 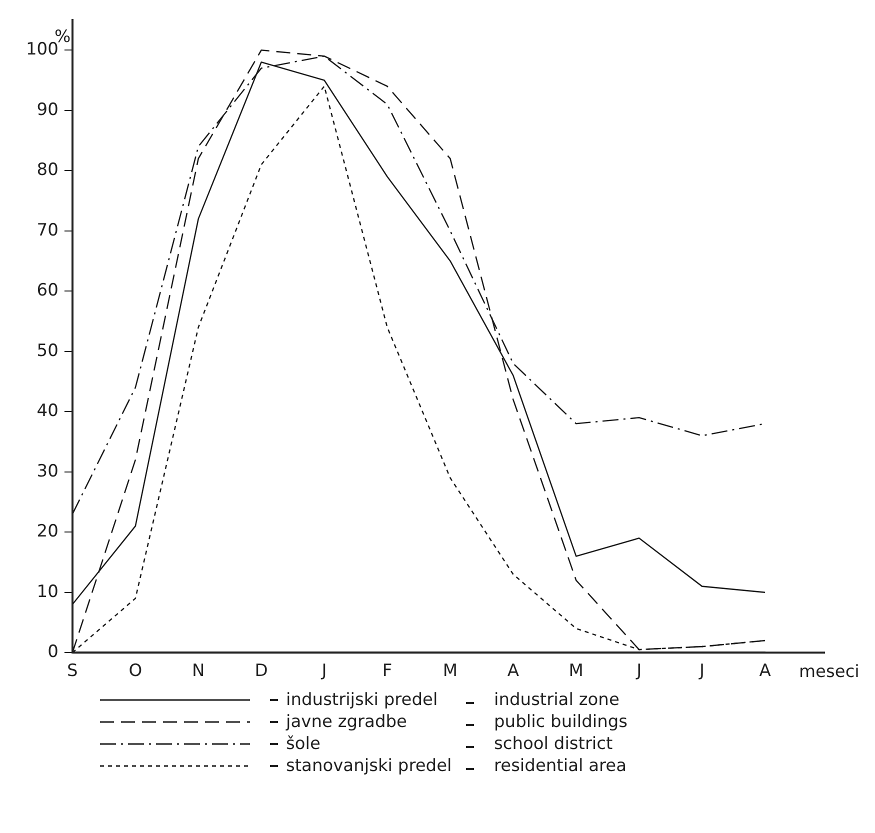 What do you see at coordinates (47, 110) in the screenshot?
I see `y-tick-label: 90` at bounding box center [47, 110].